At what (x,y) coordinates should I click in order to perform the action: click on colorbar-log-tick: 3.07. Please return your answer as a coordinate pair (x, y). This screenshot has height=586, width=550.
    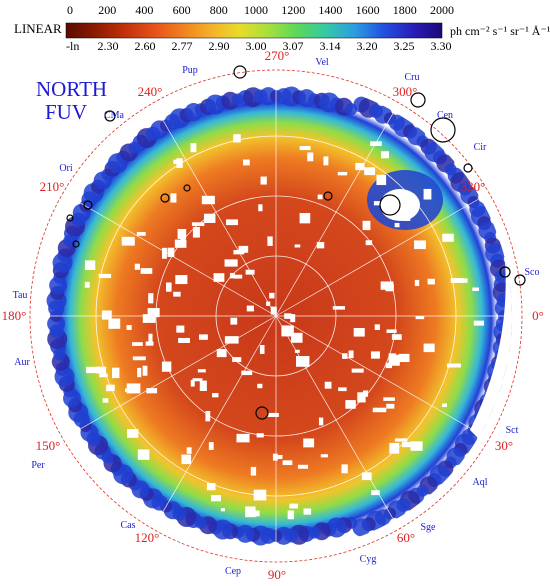
    Looking at the image, I should click on (293, 46).